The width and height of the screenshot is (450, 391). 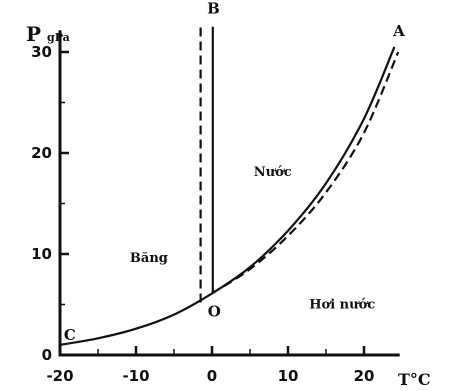 I want to click on x-tick-label: 0, so click(x=212, y=376).